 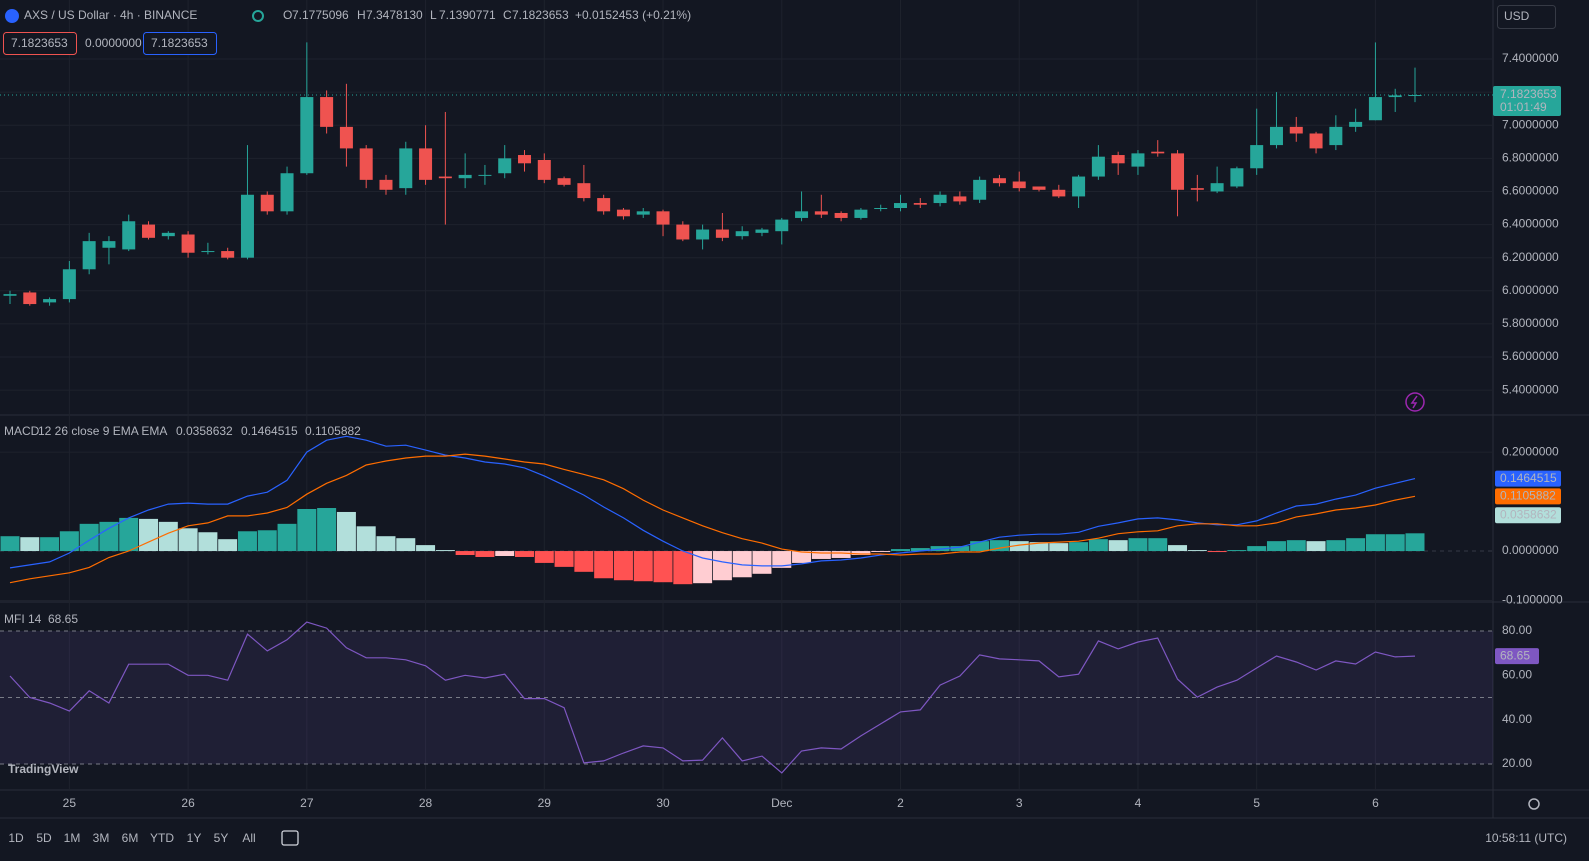 I want to click on logo: TradingView, so click(x=43, y=769).